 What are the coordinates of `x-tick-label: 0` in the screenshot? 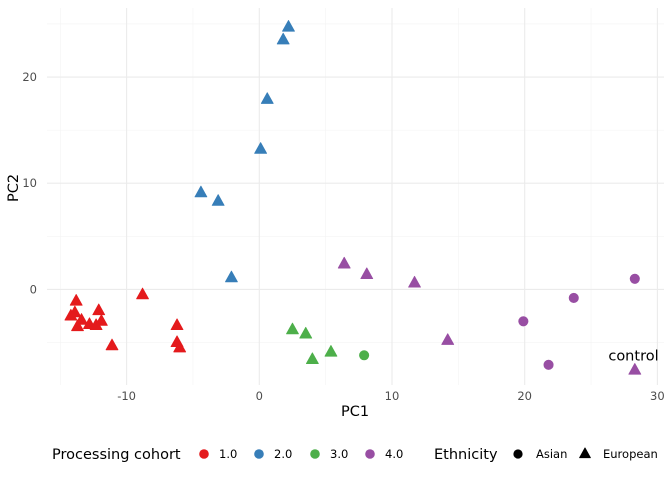 It's located at (259, 396).